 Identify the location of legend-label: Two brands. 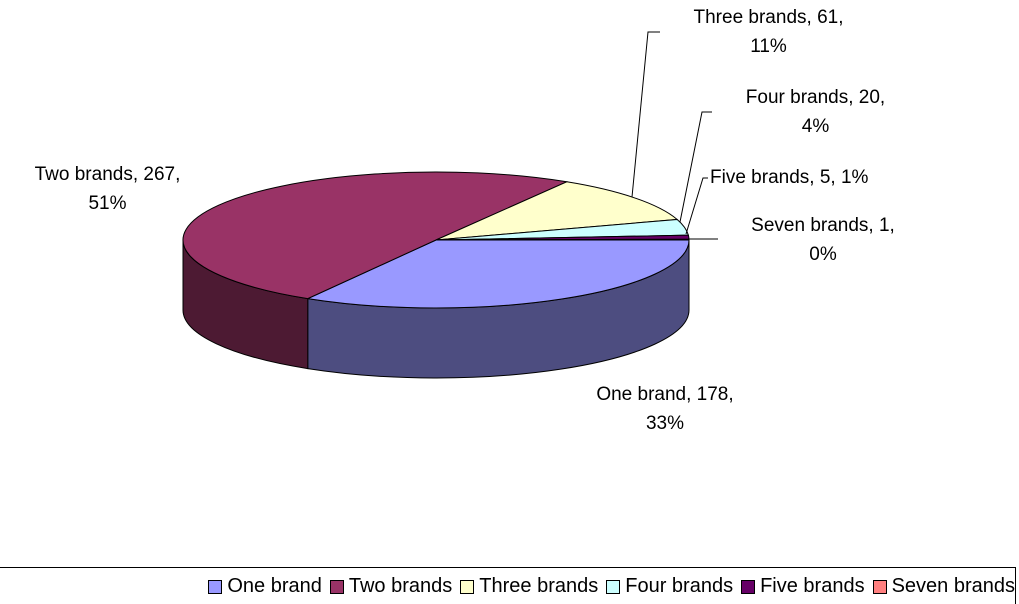
(400, 586).